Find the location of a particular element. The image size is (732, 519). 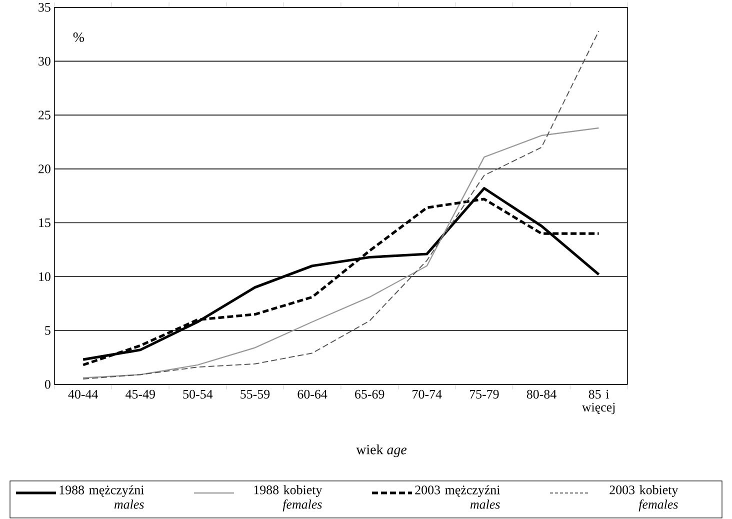

y-axis-title: % is located at coordinates (78, 37).